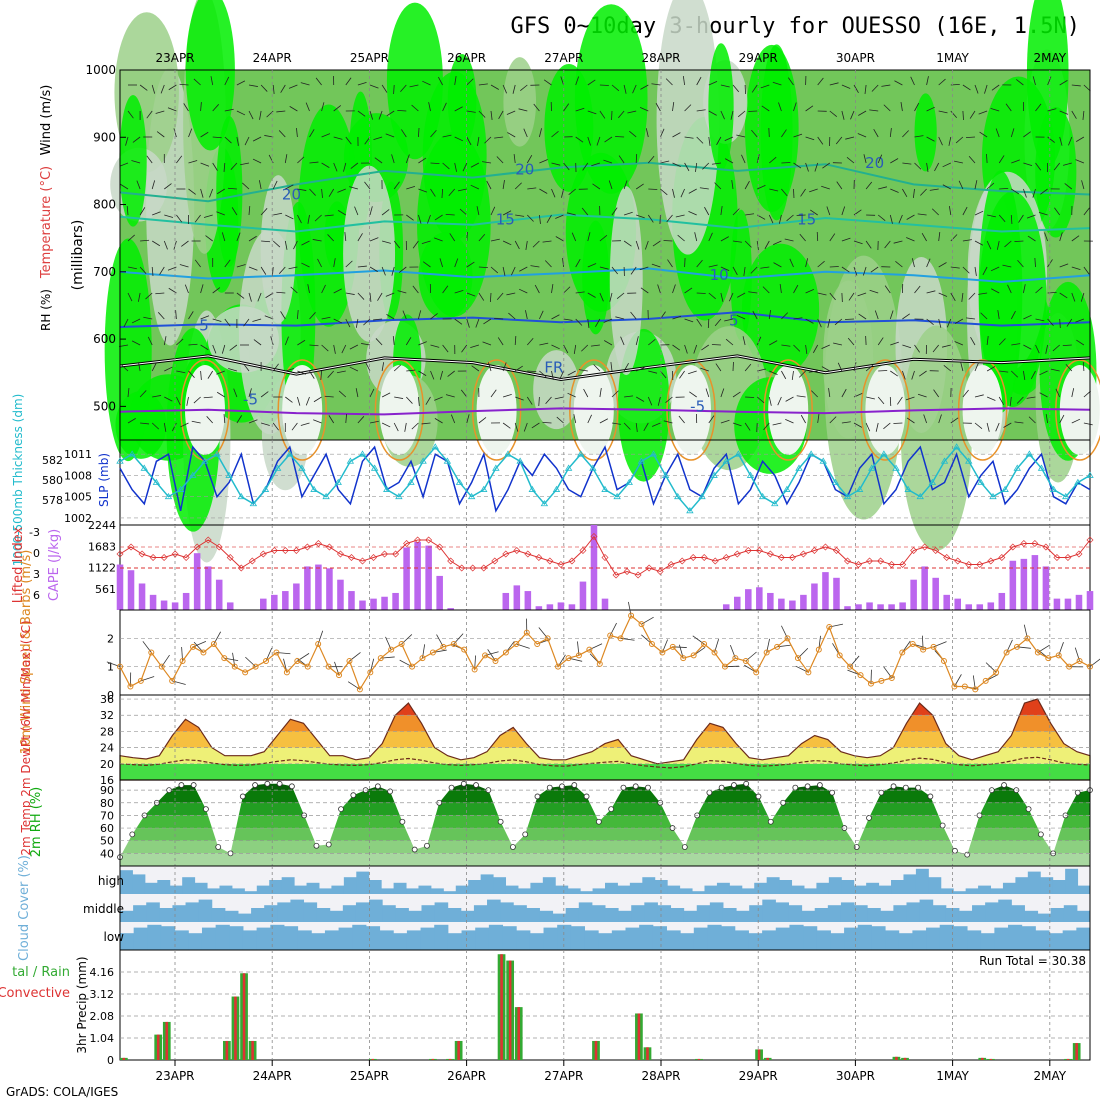 The width and height of the screenshot is (1100, 1100). I want to click on top-date-label: 28APR, so click(660, 58).